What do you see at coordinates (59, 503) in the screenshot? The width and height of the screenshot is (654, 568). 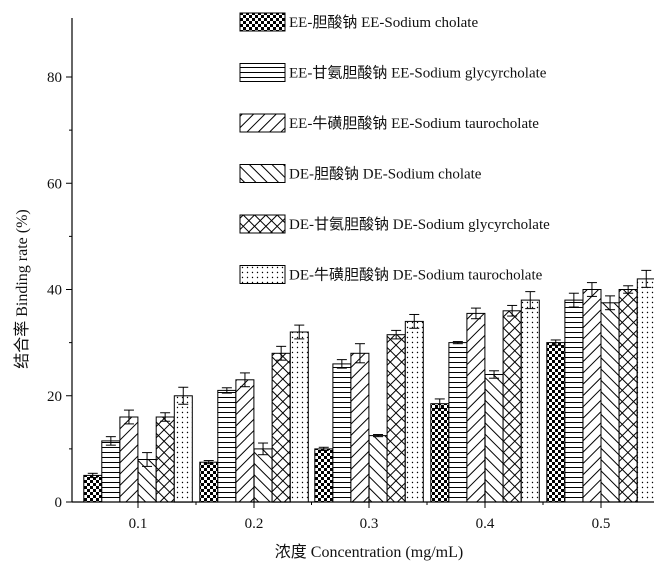 I see `y-tick-label: 0` at bounding box center [59, 503].